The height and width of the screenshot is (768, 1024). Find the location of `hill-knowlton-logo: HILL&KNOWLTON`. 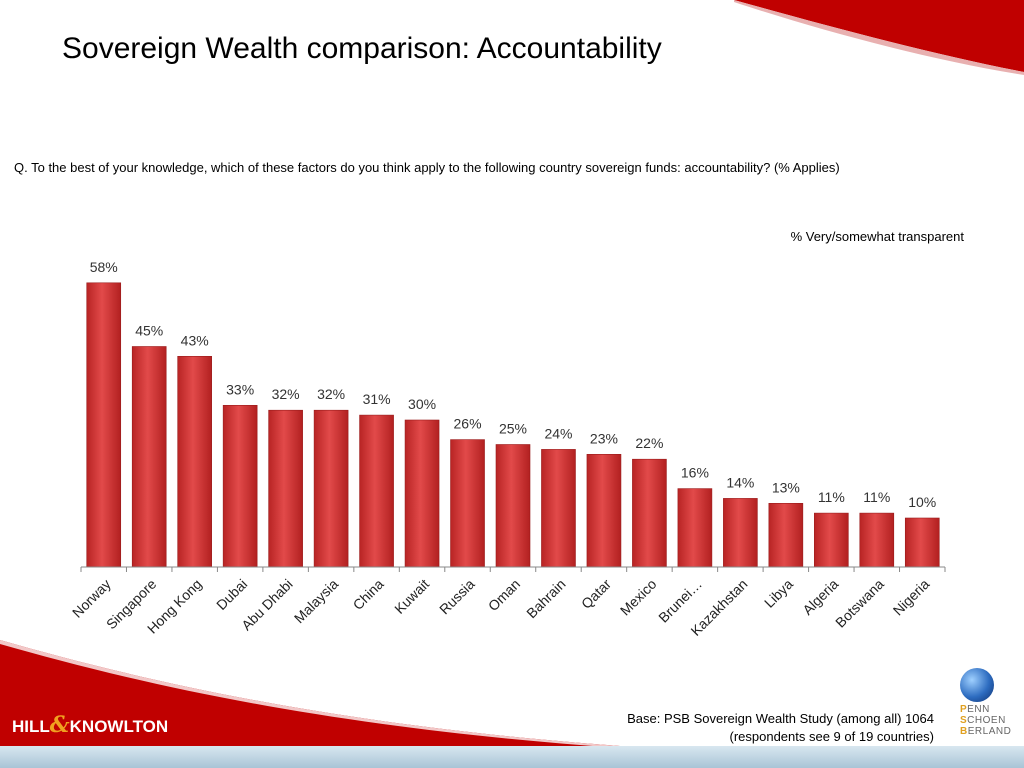

hill-knowlton-logo: HILL&KNOWLTON is located at coordinates (90, 725).